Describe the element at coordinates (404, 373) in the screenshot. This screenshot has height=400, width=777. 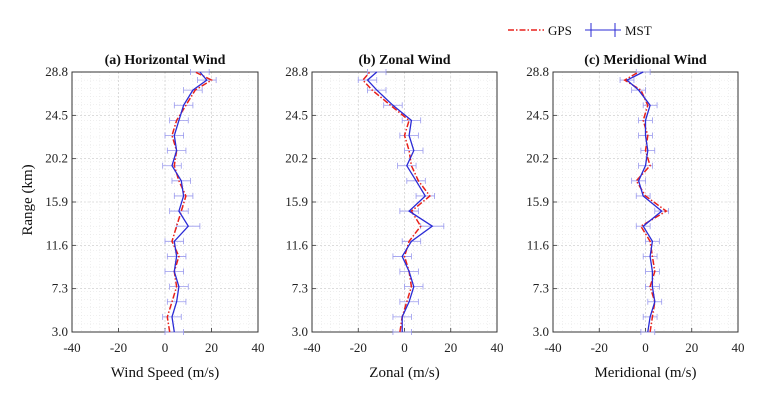
I see `x-axis-label: Zonal (m/s)` at that location.